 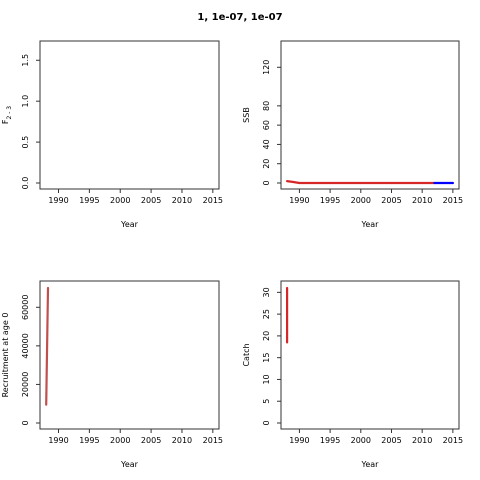 What do you see at coordinates (266, 379) in the screenshot?
I see `y-tick-label: 10` at bounding box center [266, 379].